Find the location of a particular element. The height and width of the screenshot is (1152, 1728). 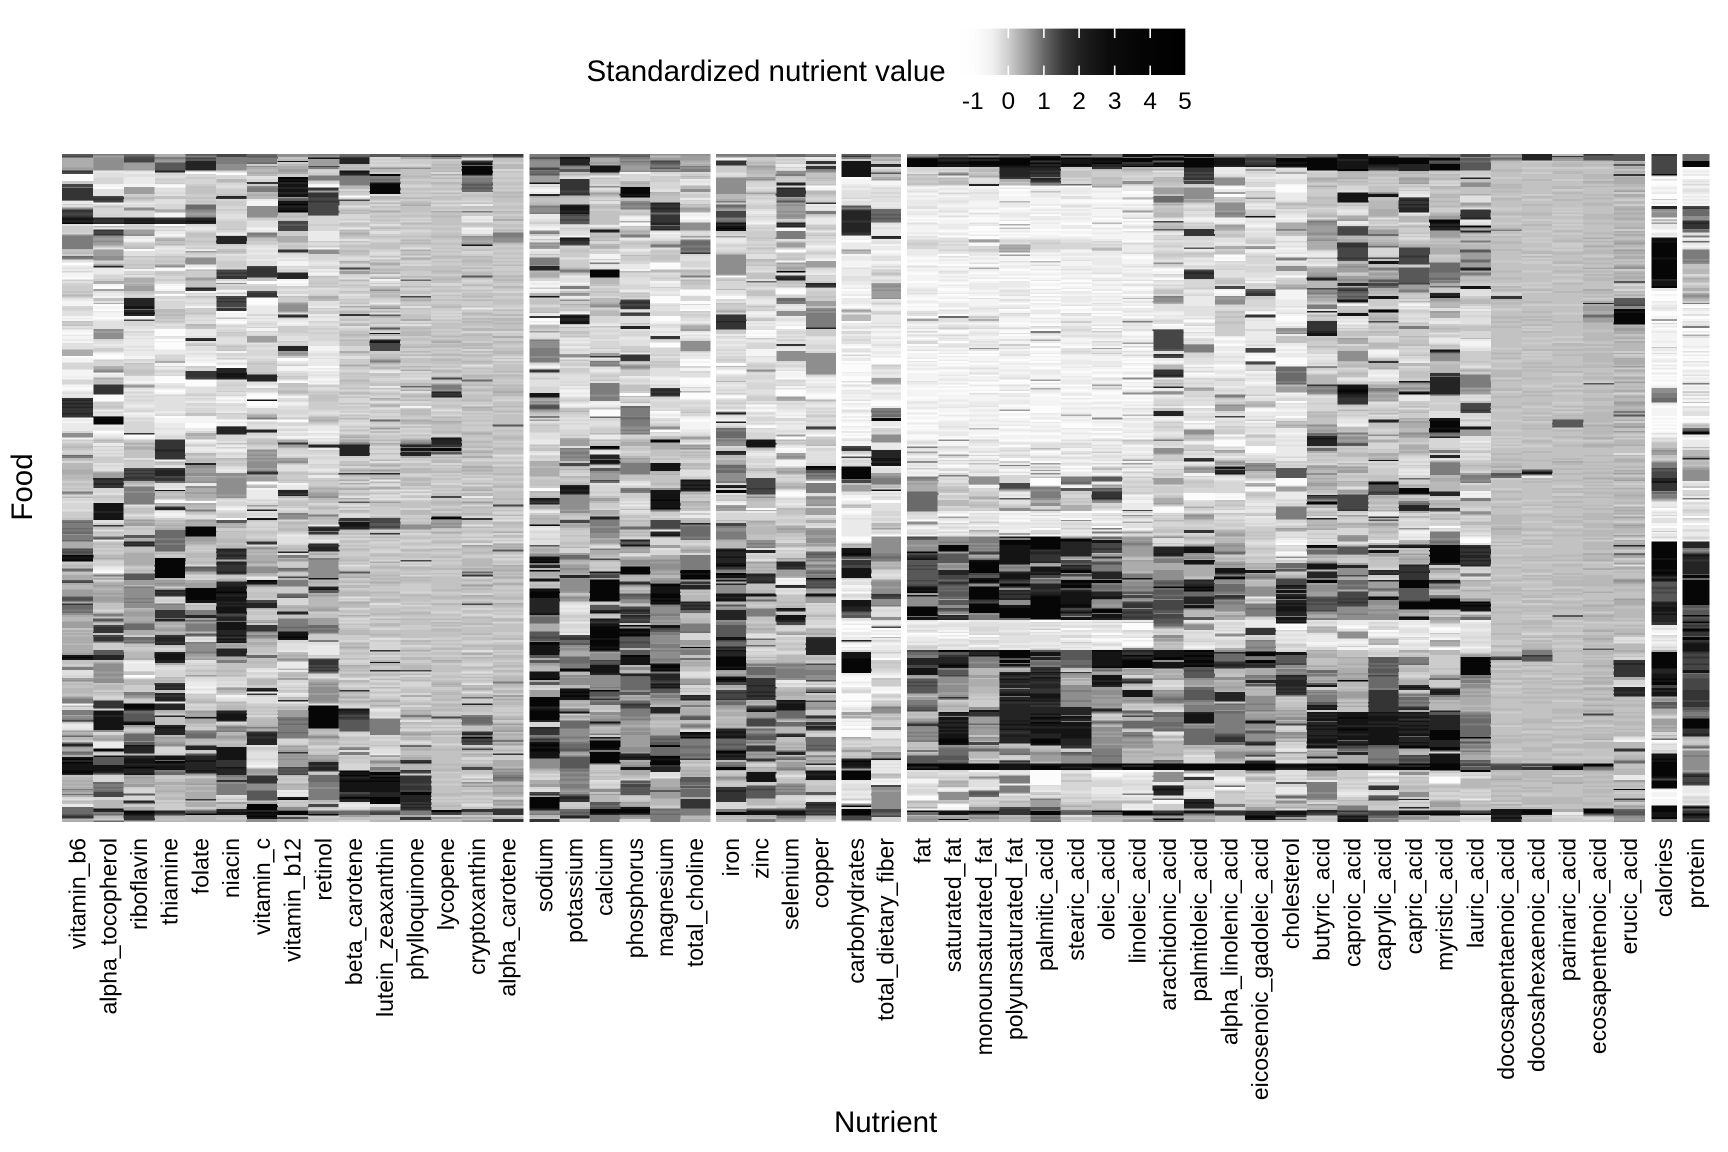

svg-text: parinaric_acid is located at coordinates (1567, 909).